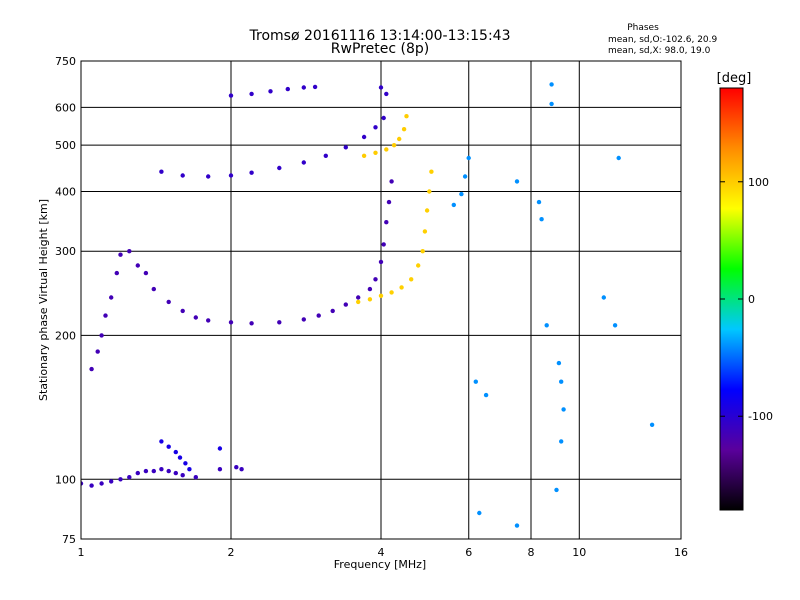  What do you see at coordinates (734, 78) in the screenshot?
I see `colorbar-label: [deg]` at bounding box center [734, 78].